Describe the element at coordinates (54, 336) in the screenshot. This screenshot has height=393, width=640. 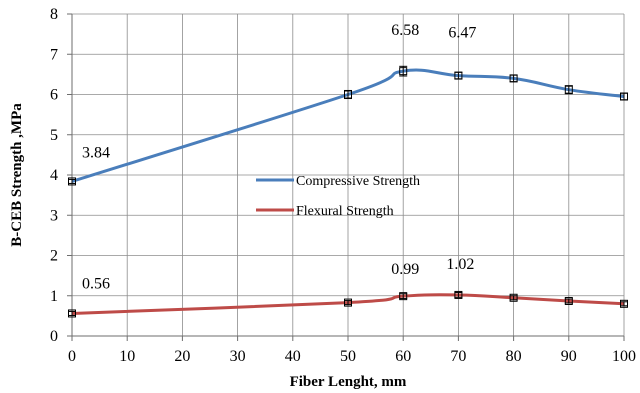
I see `y-tick-label: 0` at that location.